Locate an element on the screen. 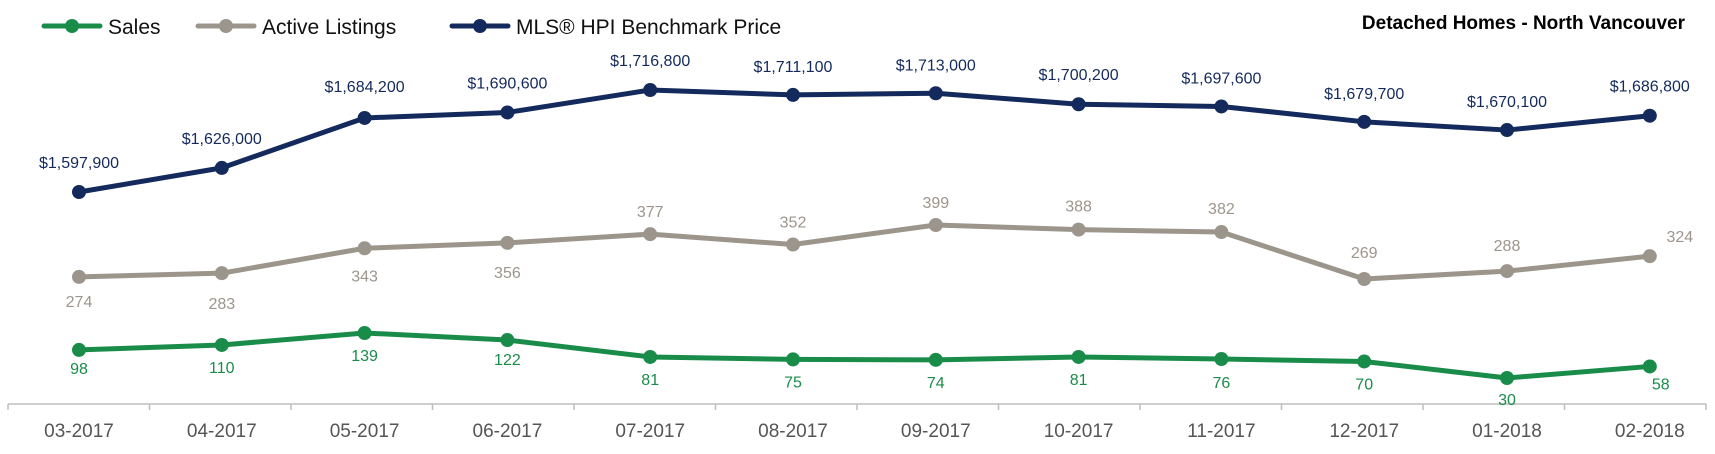 The image size is (1715, 454). data-label: $1,716,800 is located at coordinates (650, 61).